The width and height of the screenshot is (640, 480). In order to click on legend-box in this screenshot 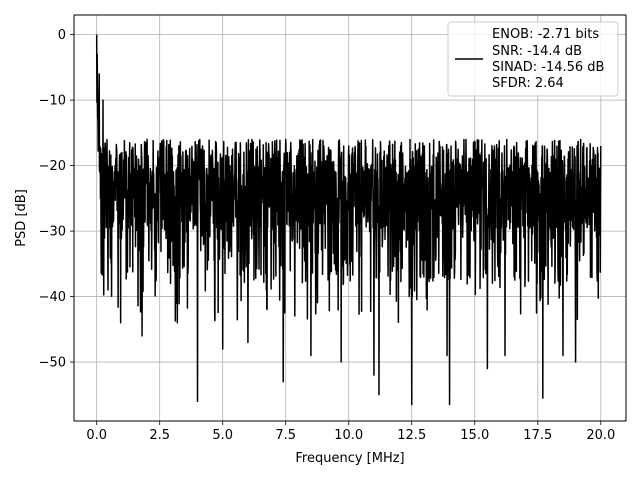, I will do `click(533, 59)`.